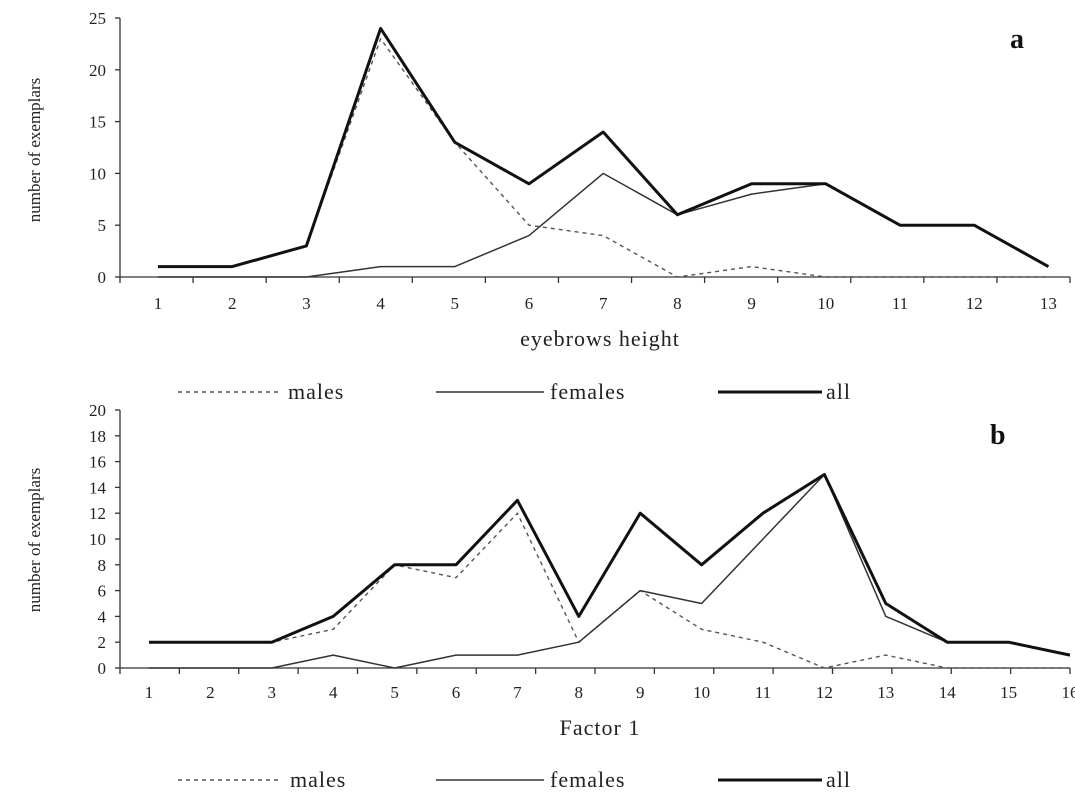 The height and width of the screenshot is (792, 1075). I want to click on legend-label-females-a: females, so click(587, 391).